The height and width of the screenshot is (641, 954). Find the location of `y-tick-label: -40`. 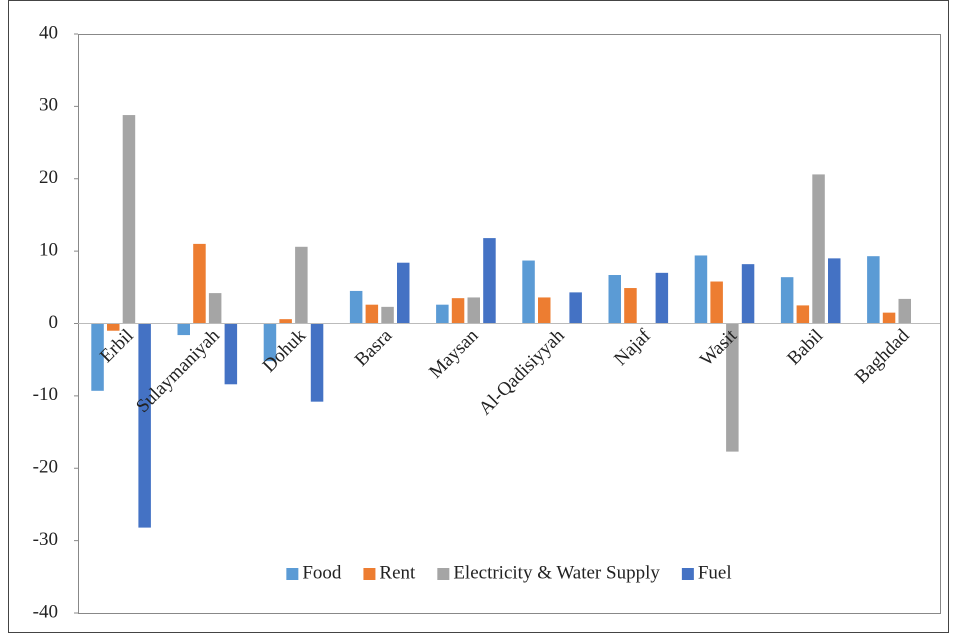

y-tick-label: -40 is located at coordinates (45, 611).